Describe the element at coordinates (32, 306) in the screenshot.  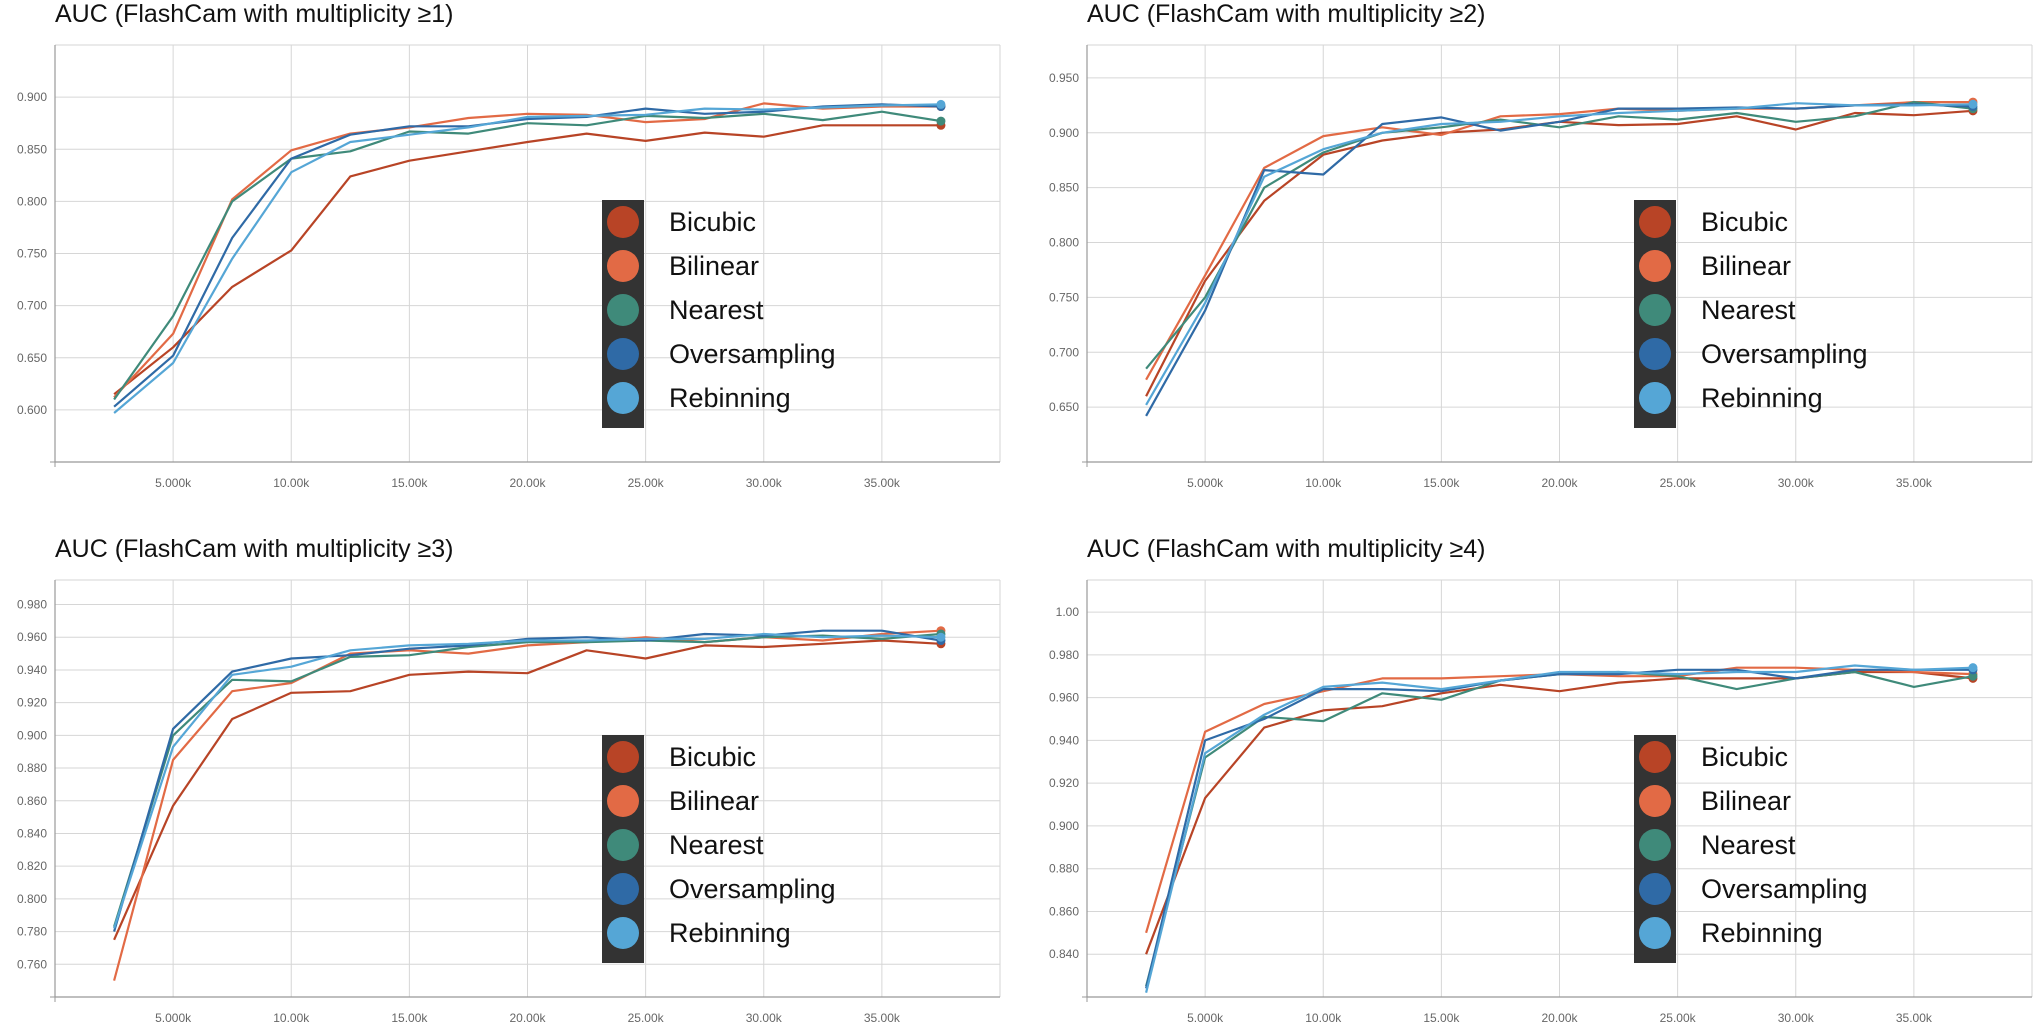
I see `y-tick-label: 0.700` at that location.